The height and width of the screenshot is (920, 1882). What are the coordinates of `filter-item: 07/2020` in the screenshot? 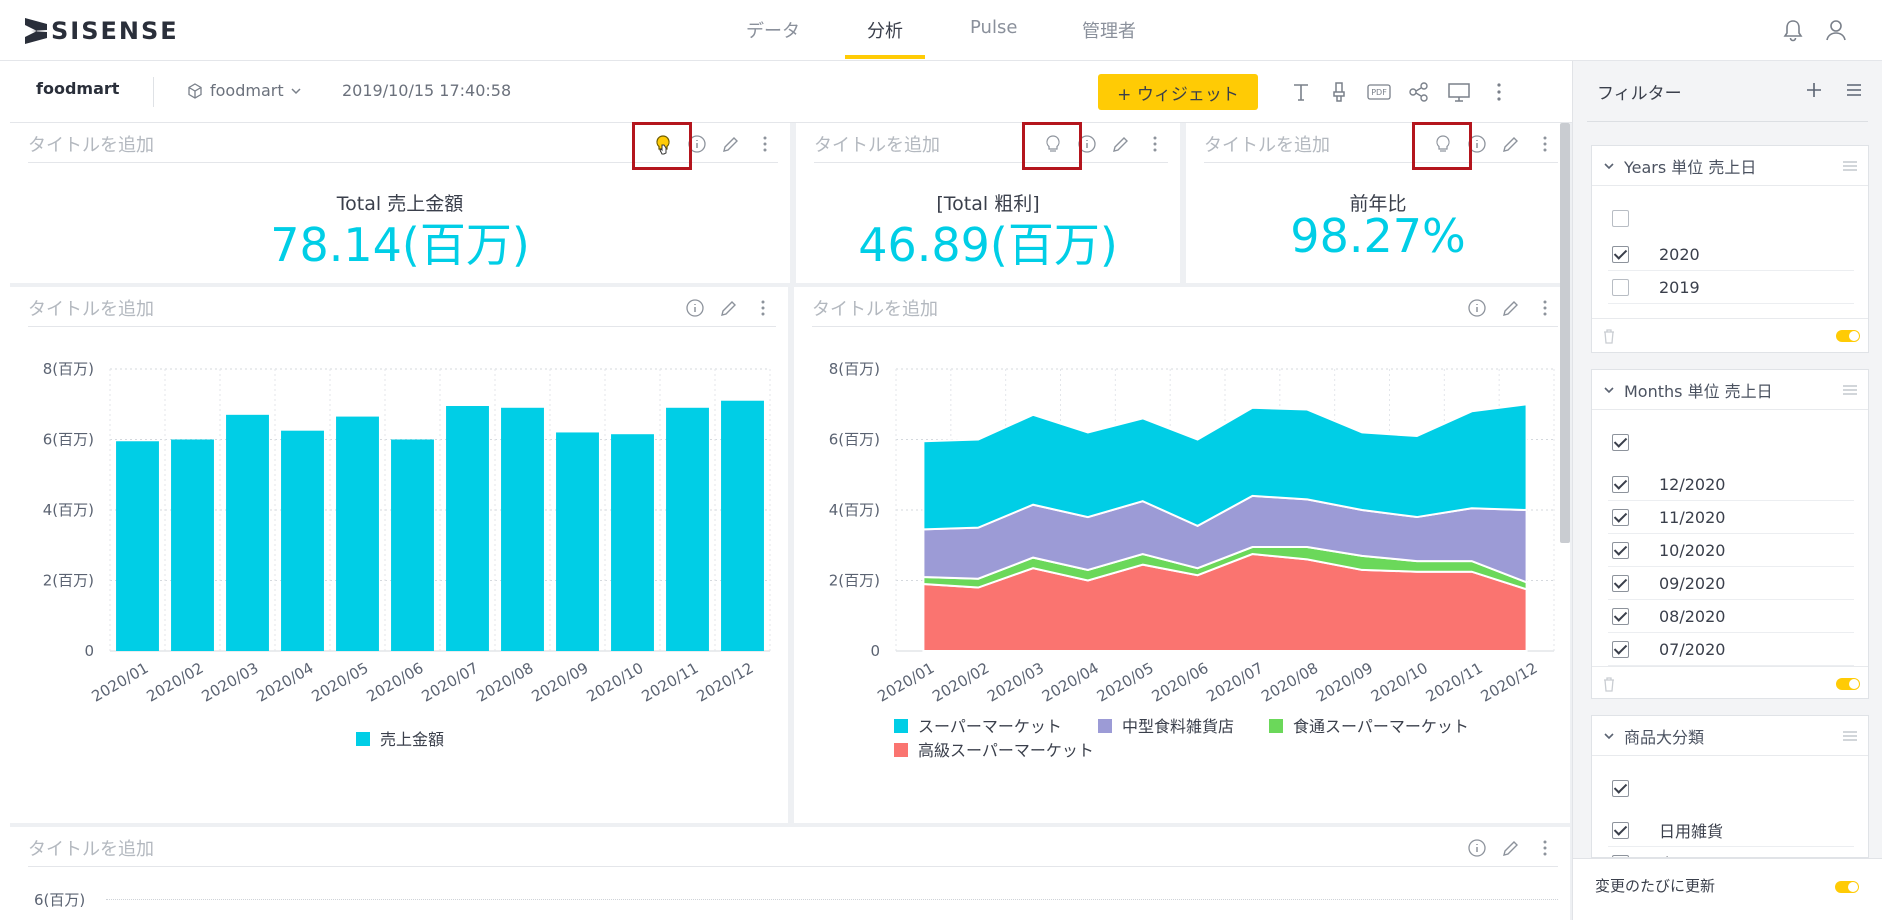 It's located at (1731, 649).